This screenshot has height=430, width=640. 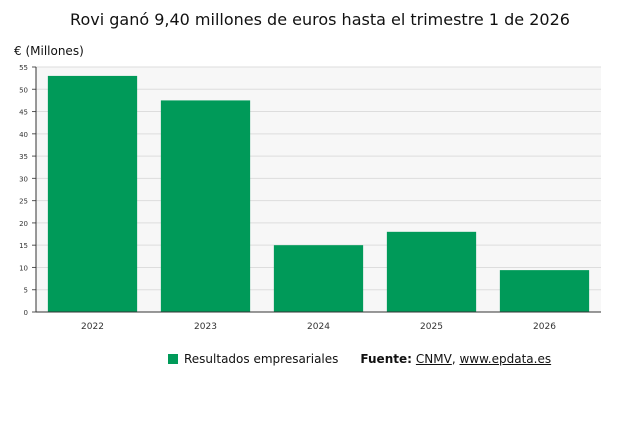 I want to click on bar-2026, so click(x=544, y=291).